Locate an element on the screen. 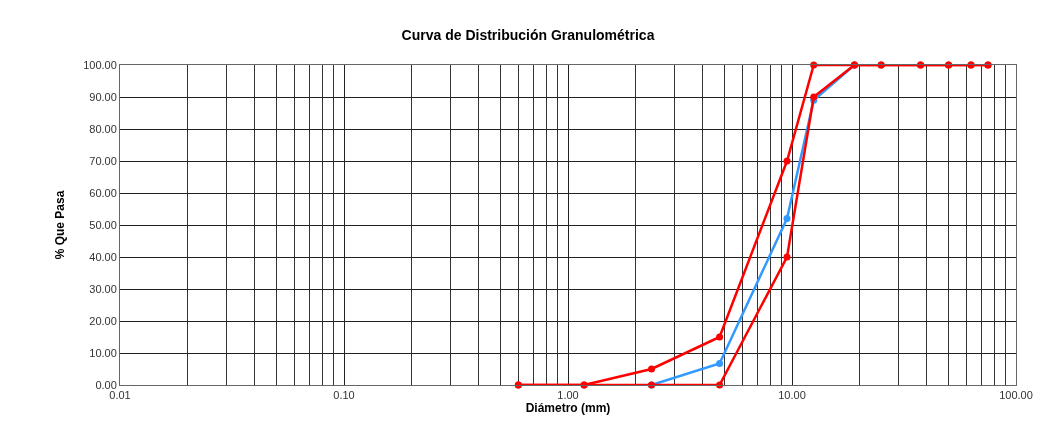 The width and height of the screenshot is (1056, 425). x-axis-title: Diámetro (mm) is located at coordinates (568, 408).